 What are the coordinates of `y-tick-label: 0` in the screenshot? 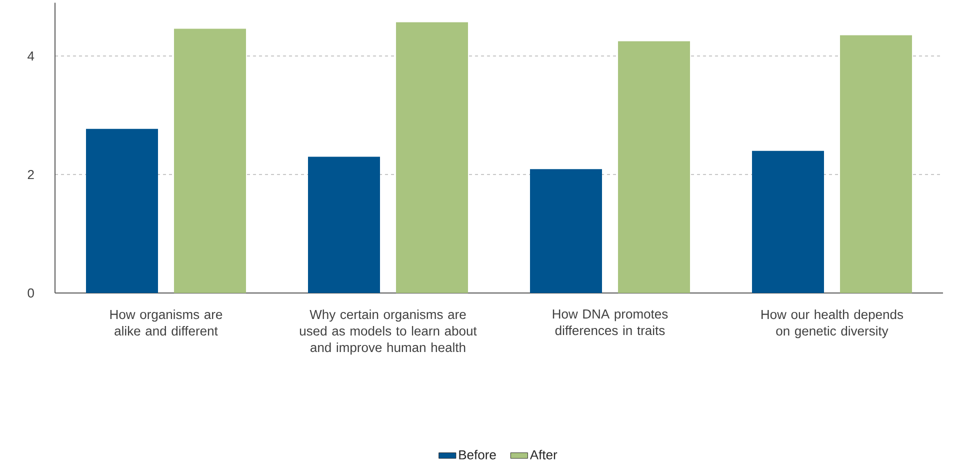 It's located at (31, 293).